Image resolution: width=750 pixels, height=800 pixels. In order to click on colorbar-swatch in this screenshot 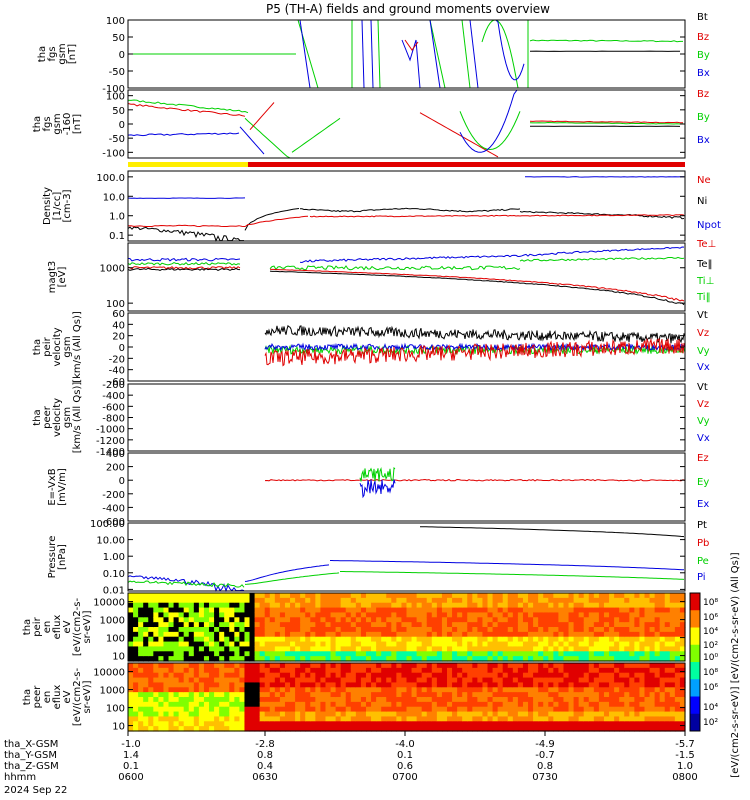, I will do `click(695, 664)`.